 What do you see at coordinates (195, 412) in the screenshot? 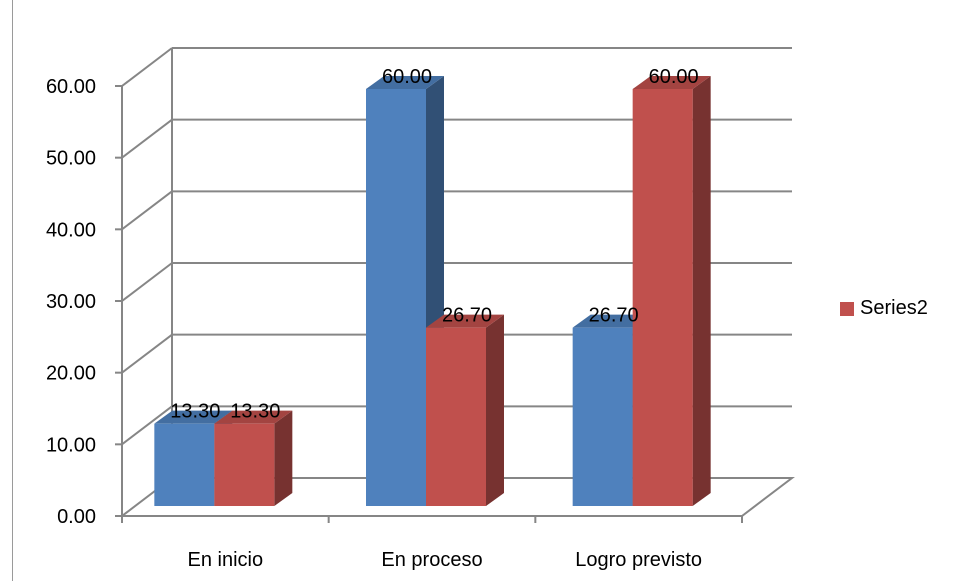
I see `data-label-series1: 13.30` at bounding box center [195, 412].